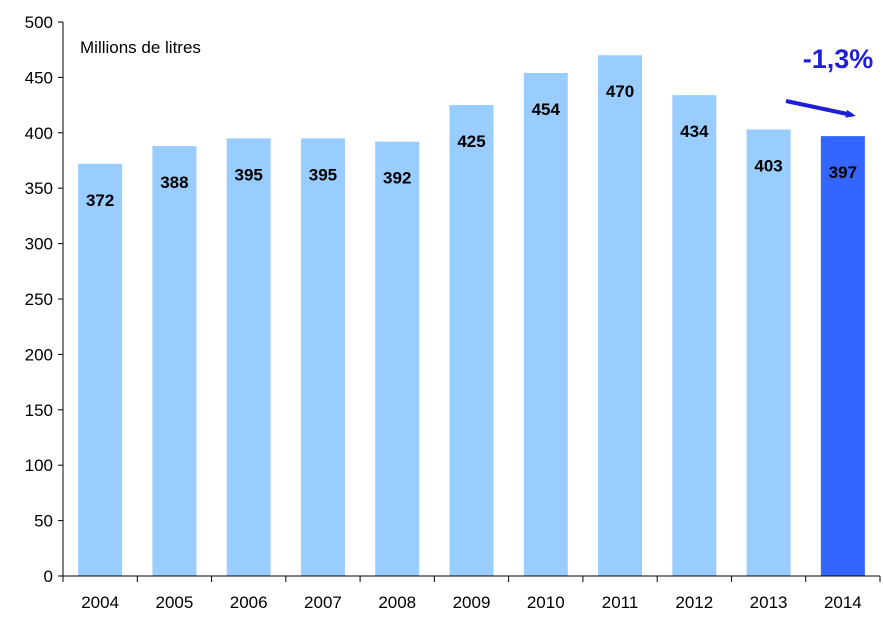 The height and width of the screenshot is (617, 883). I want to click on down-right-arrow-icon, so click(820, 108).